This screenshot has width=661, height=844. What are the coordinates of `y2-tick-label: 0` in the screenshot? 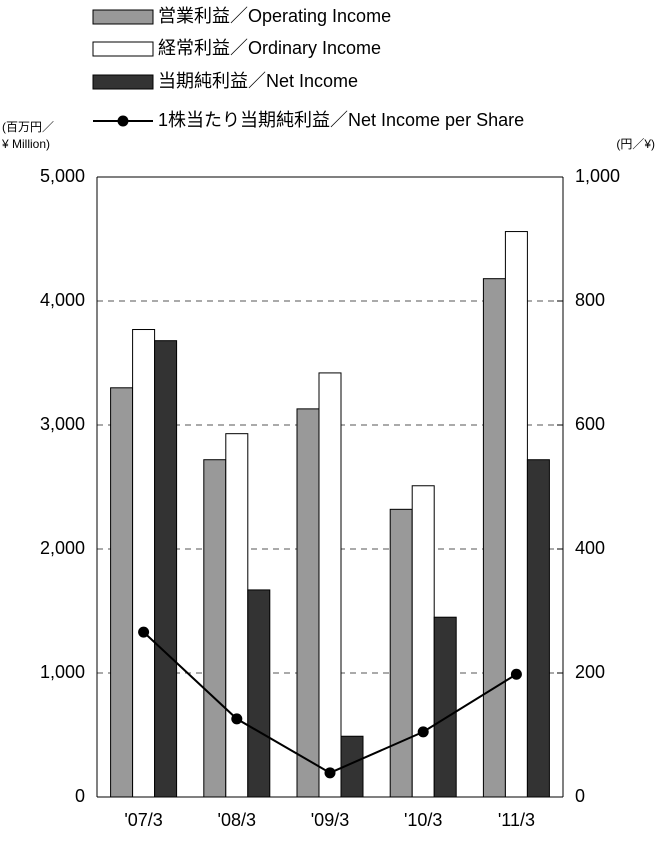 It's located at (580, 796).